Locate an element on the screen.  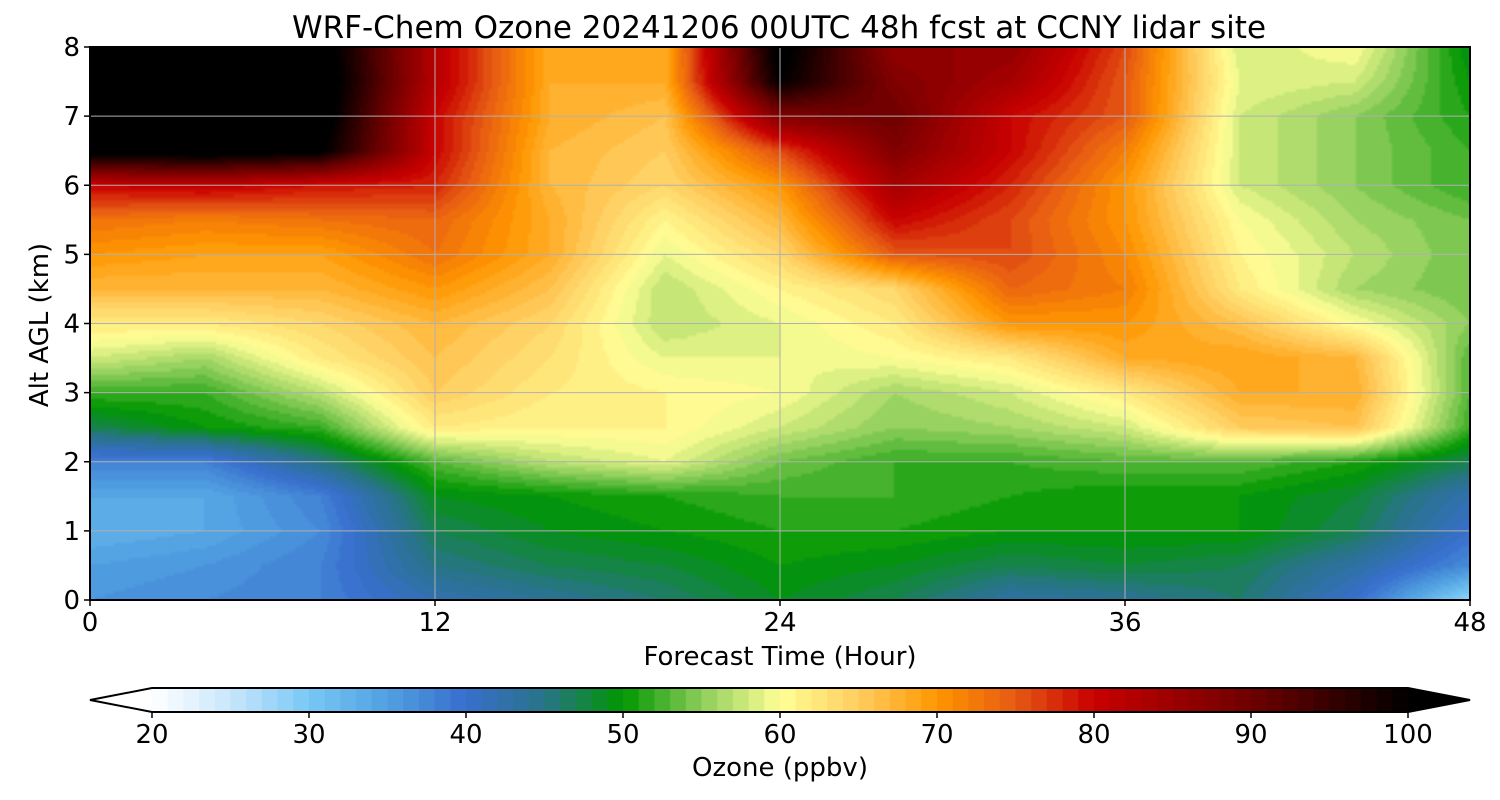
x-tick-label: 36 is located at coordinates (1124, 623).